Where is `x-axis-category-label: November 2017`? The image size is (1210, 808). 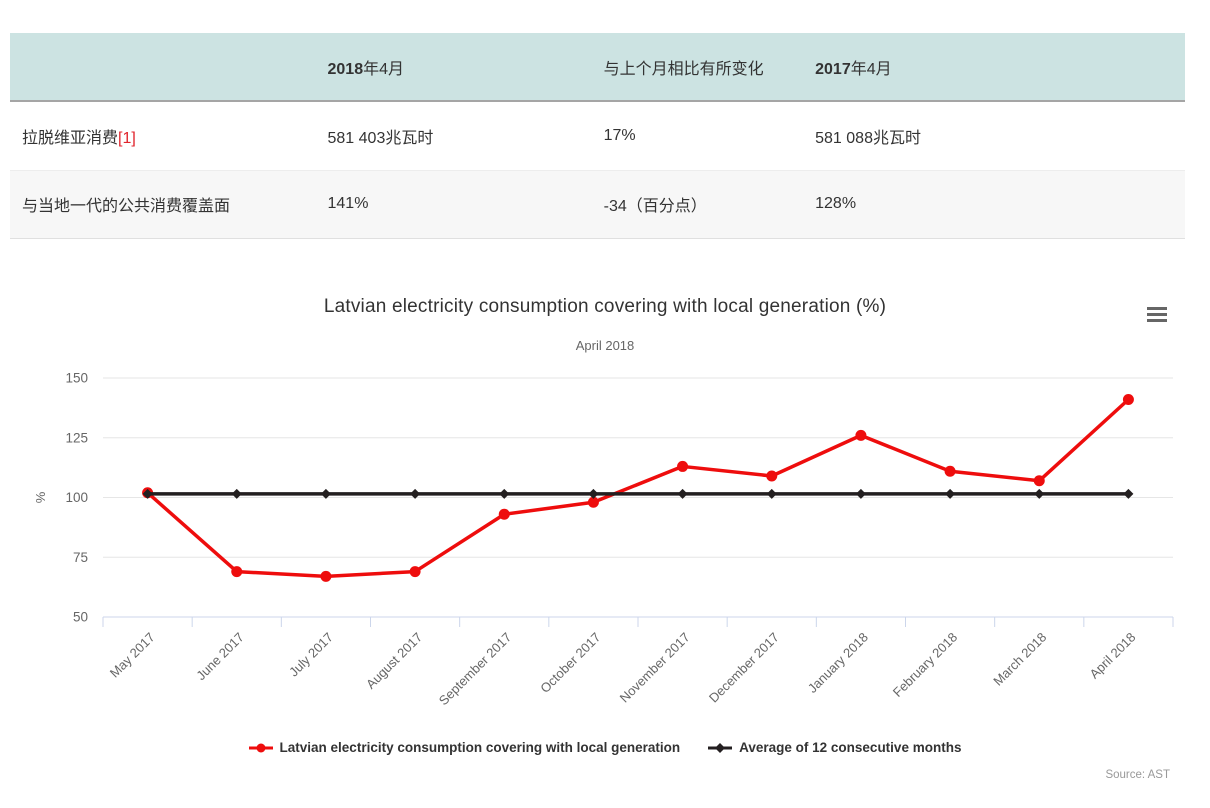
x-axis-category-label: November 2017 is located at coordinates (655, 668).